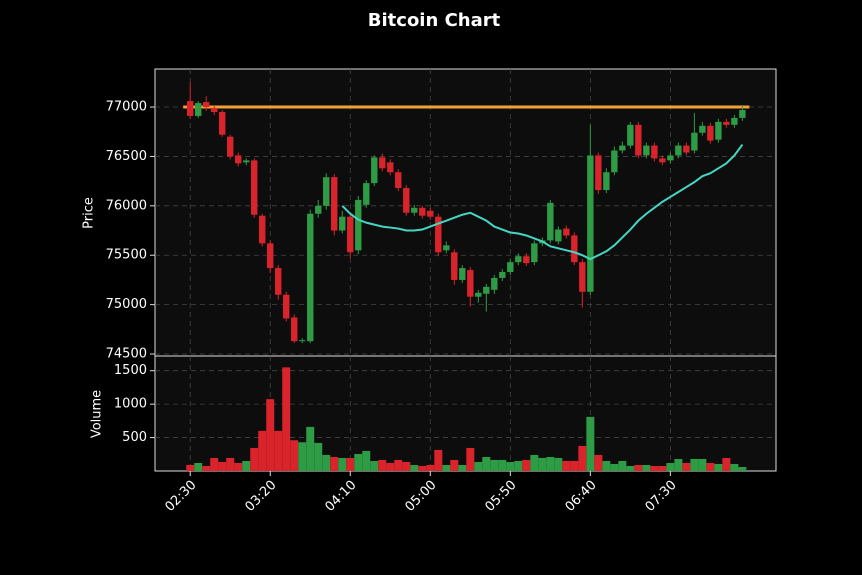  What do you see at coordinates (126, 354) in the screenshot?
I see `y-tick-label: 74500` at bounding box center [126, 354].